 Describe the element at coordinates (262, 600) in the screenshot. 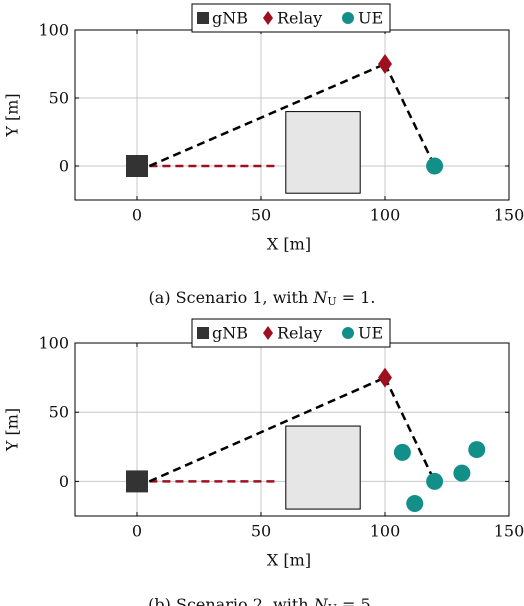

I see `panel-caption: (b) Scenario 2, with NU = 5.` at that location.